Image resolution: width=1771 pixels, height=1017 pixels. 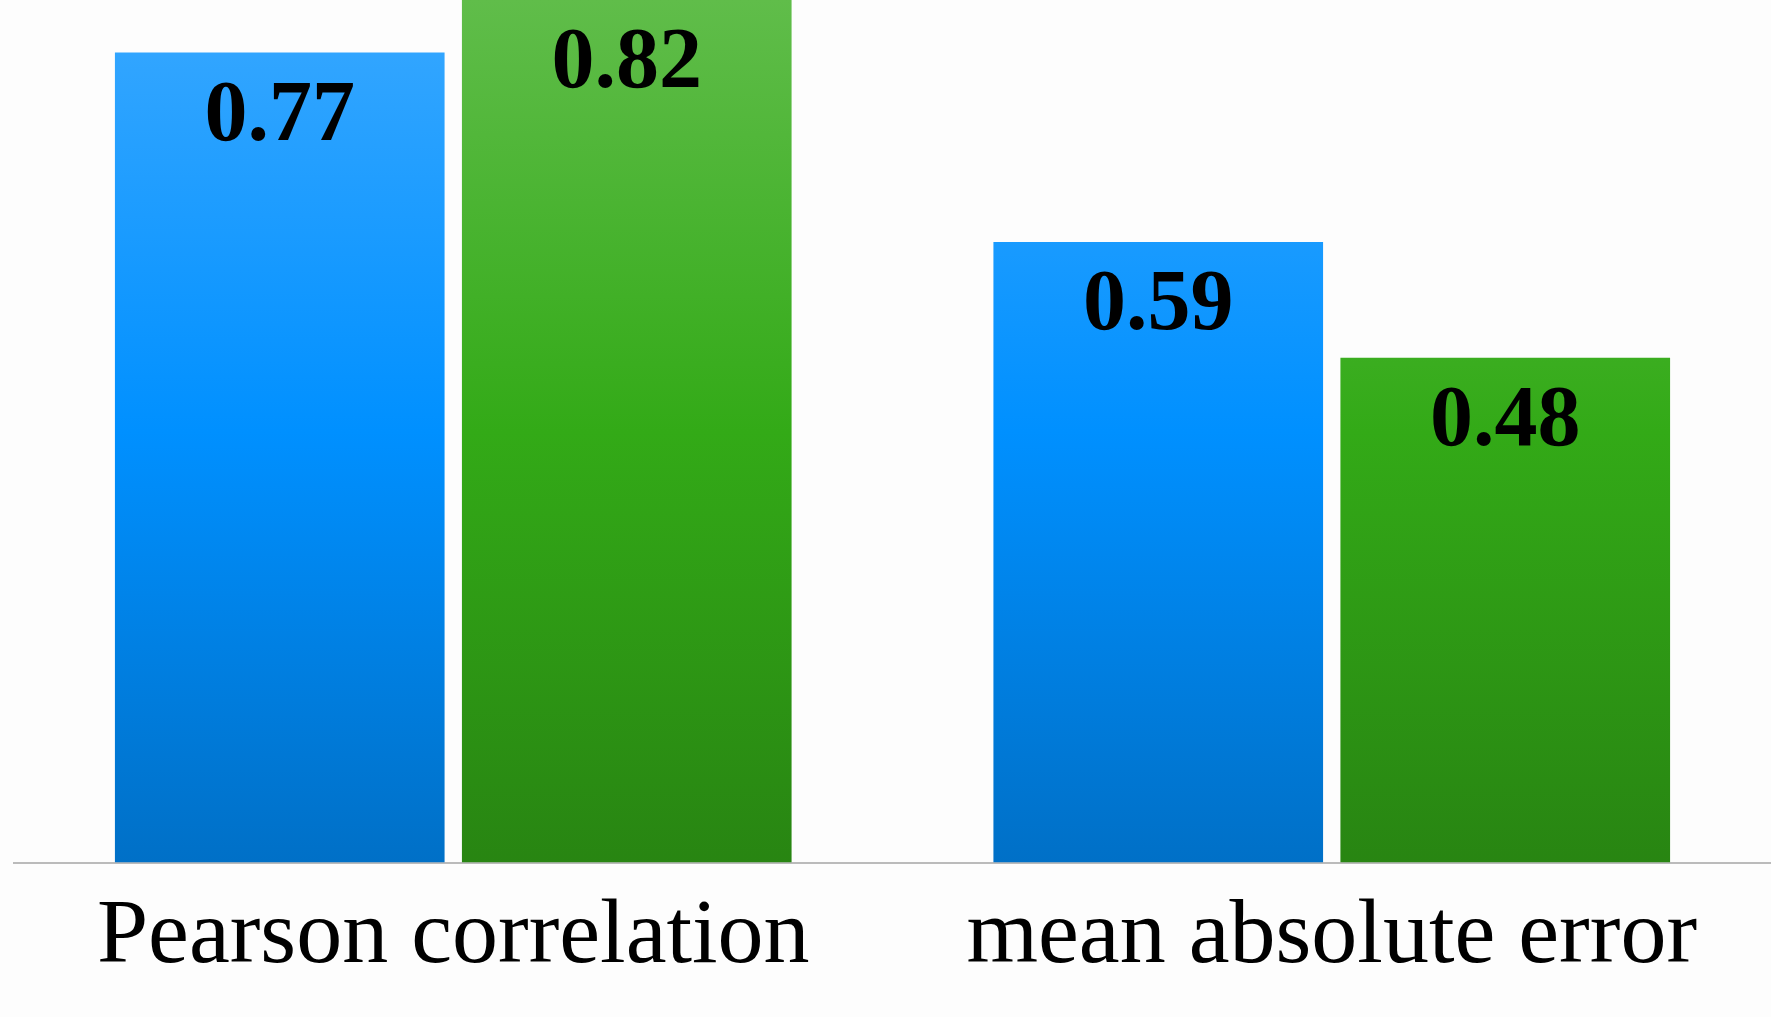 I want to click on data-label: 0.77, so click(x=279, y=110).